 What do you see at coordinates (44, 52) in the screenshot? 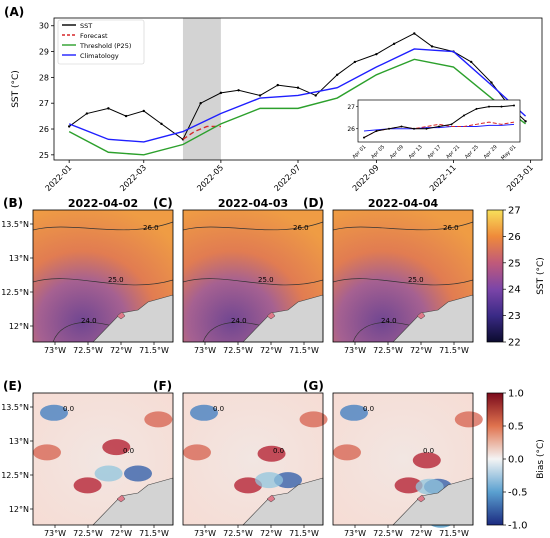
I see `y-tick-label: 29` at bounding box center [44, 52].